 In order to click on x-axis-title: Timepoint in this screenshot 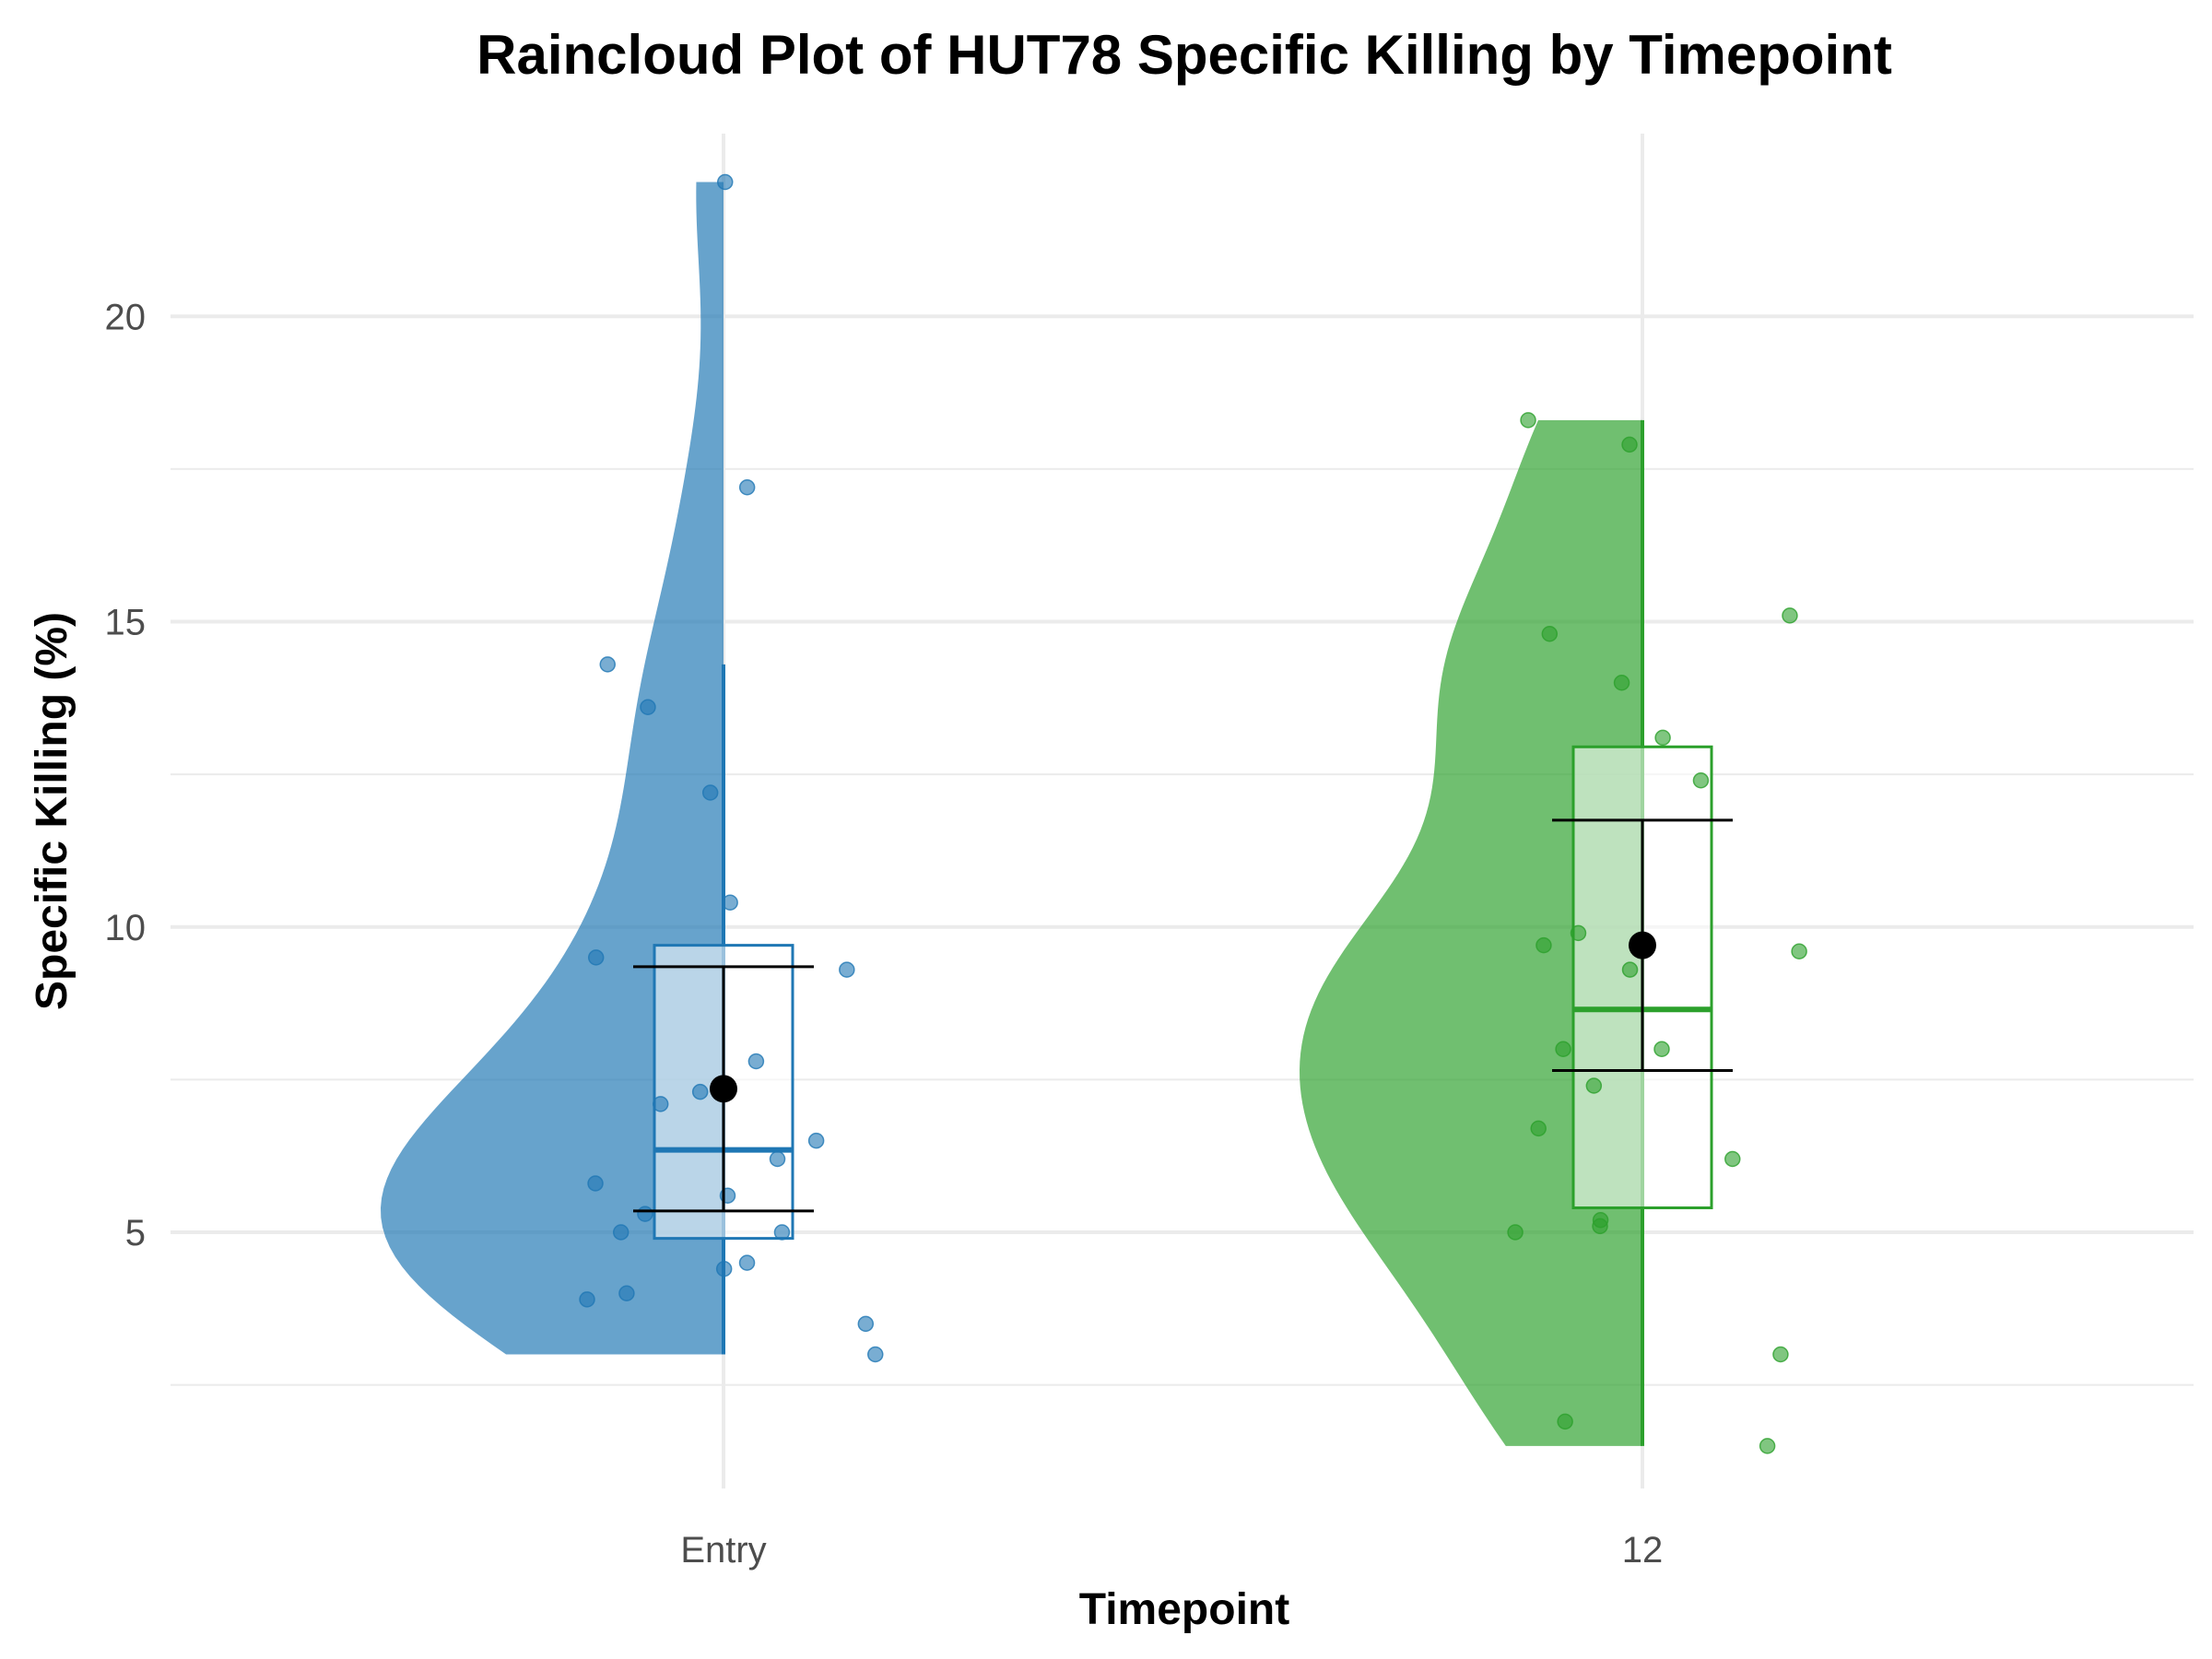, I will do `click(1184, 1609)`.